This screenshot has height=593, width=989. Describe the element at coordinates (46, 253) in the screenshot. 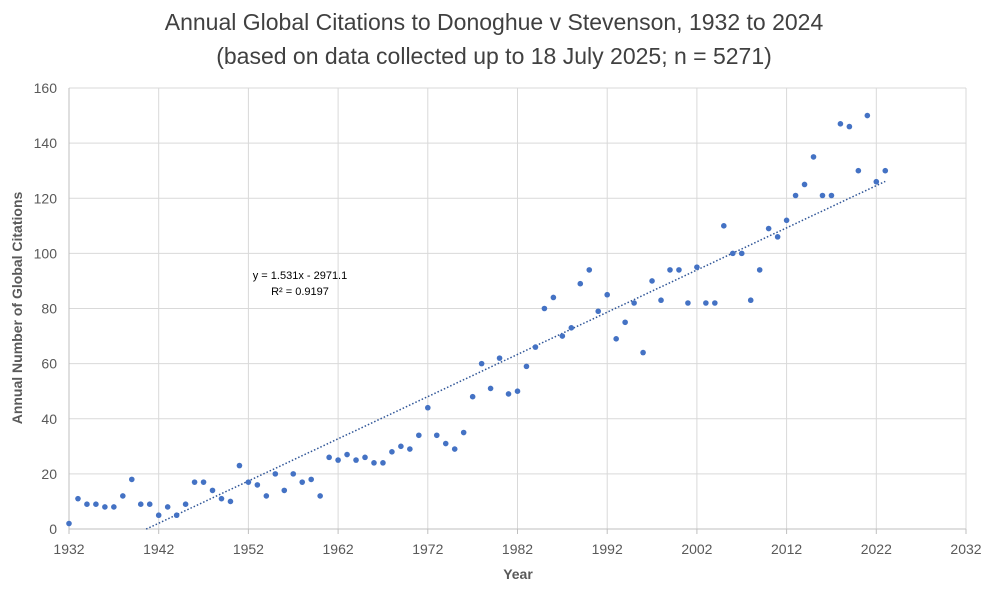

I see `y-tick-label: 100` at that location.